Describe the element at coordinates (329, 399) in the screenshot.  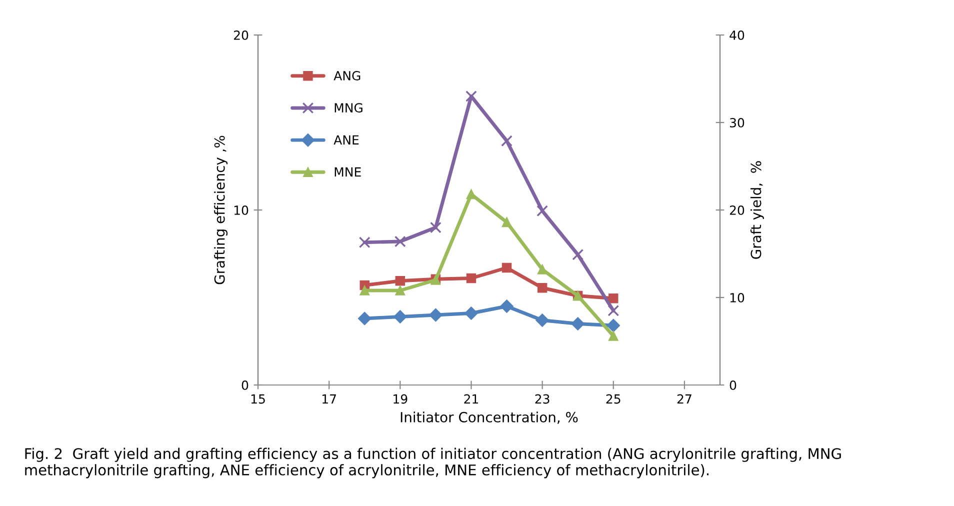
I see `x-tick-label: 17` at that location.